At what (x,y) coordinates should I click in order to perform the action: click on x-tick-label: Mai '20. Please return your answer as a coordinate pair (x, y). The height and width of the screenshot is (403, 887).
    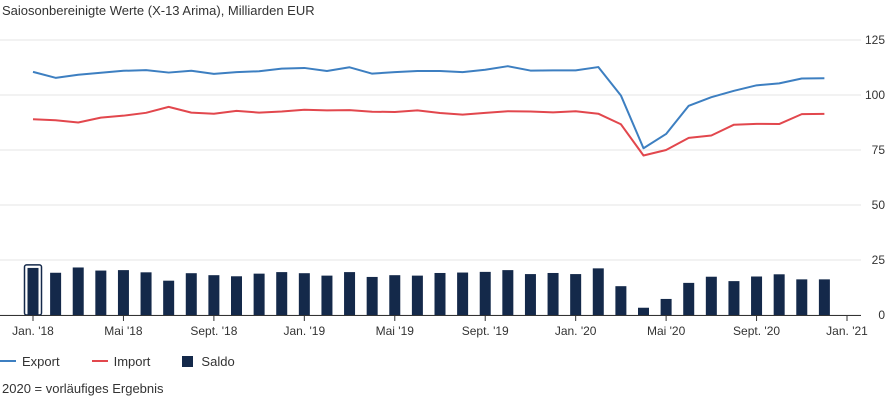
    Looking at the image, I should click on (666, 331).